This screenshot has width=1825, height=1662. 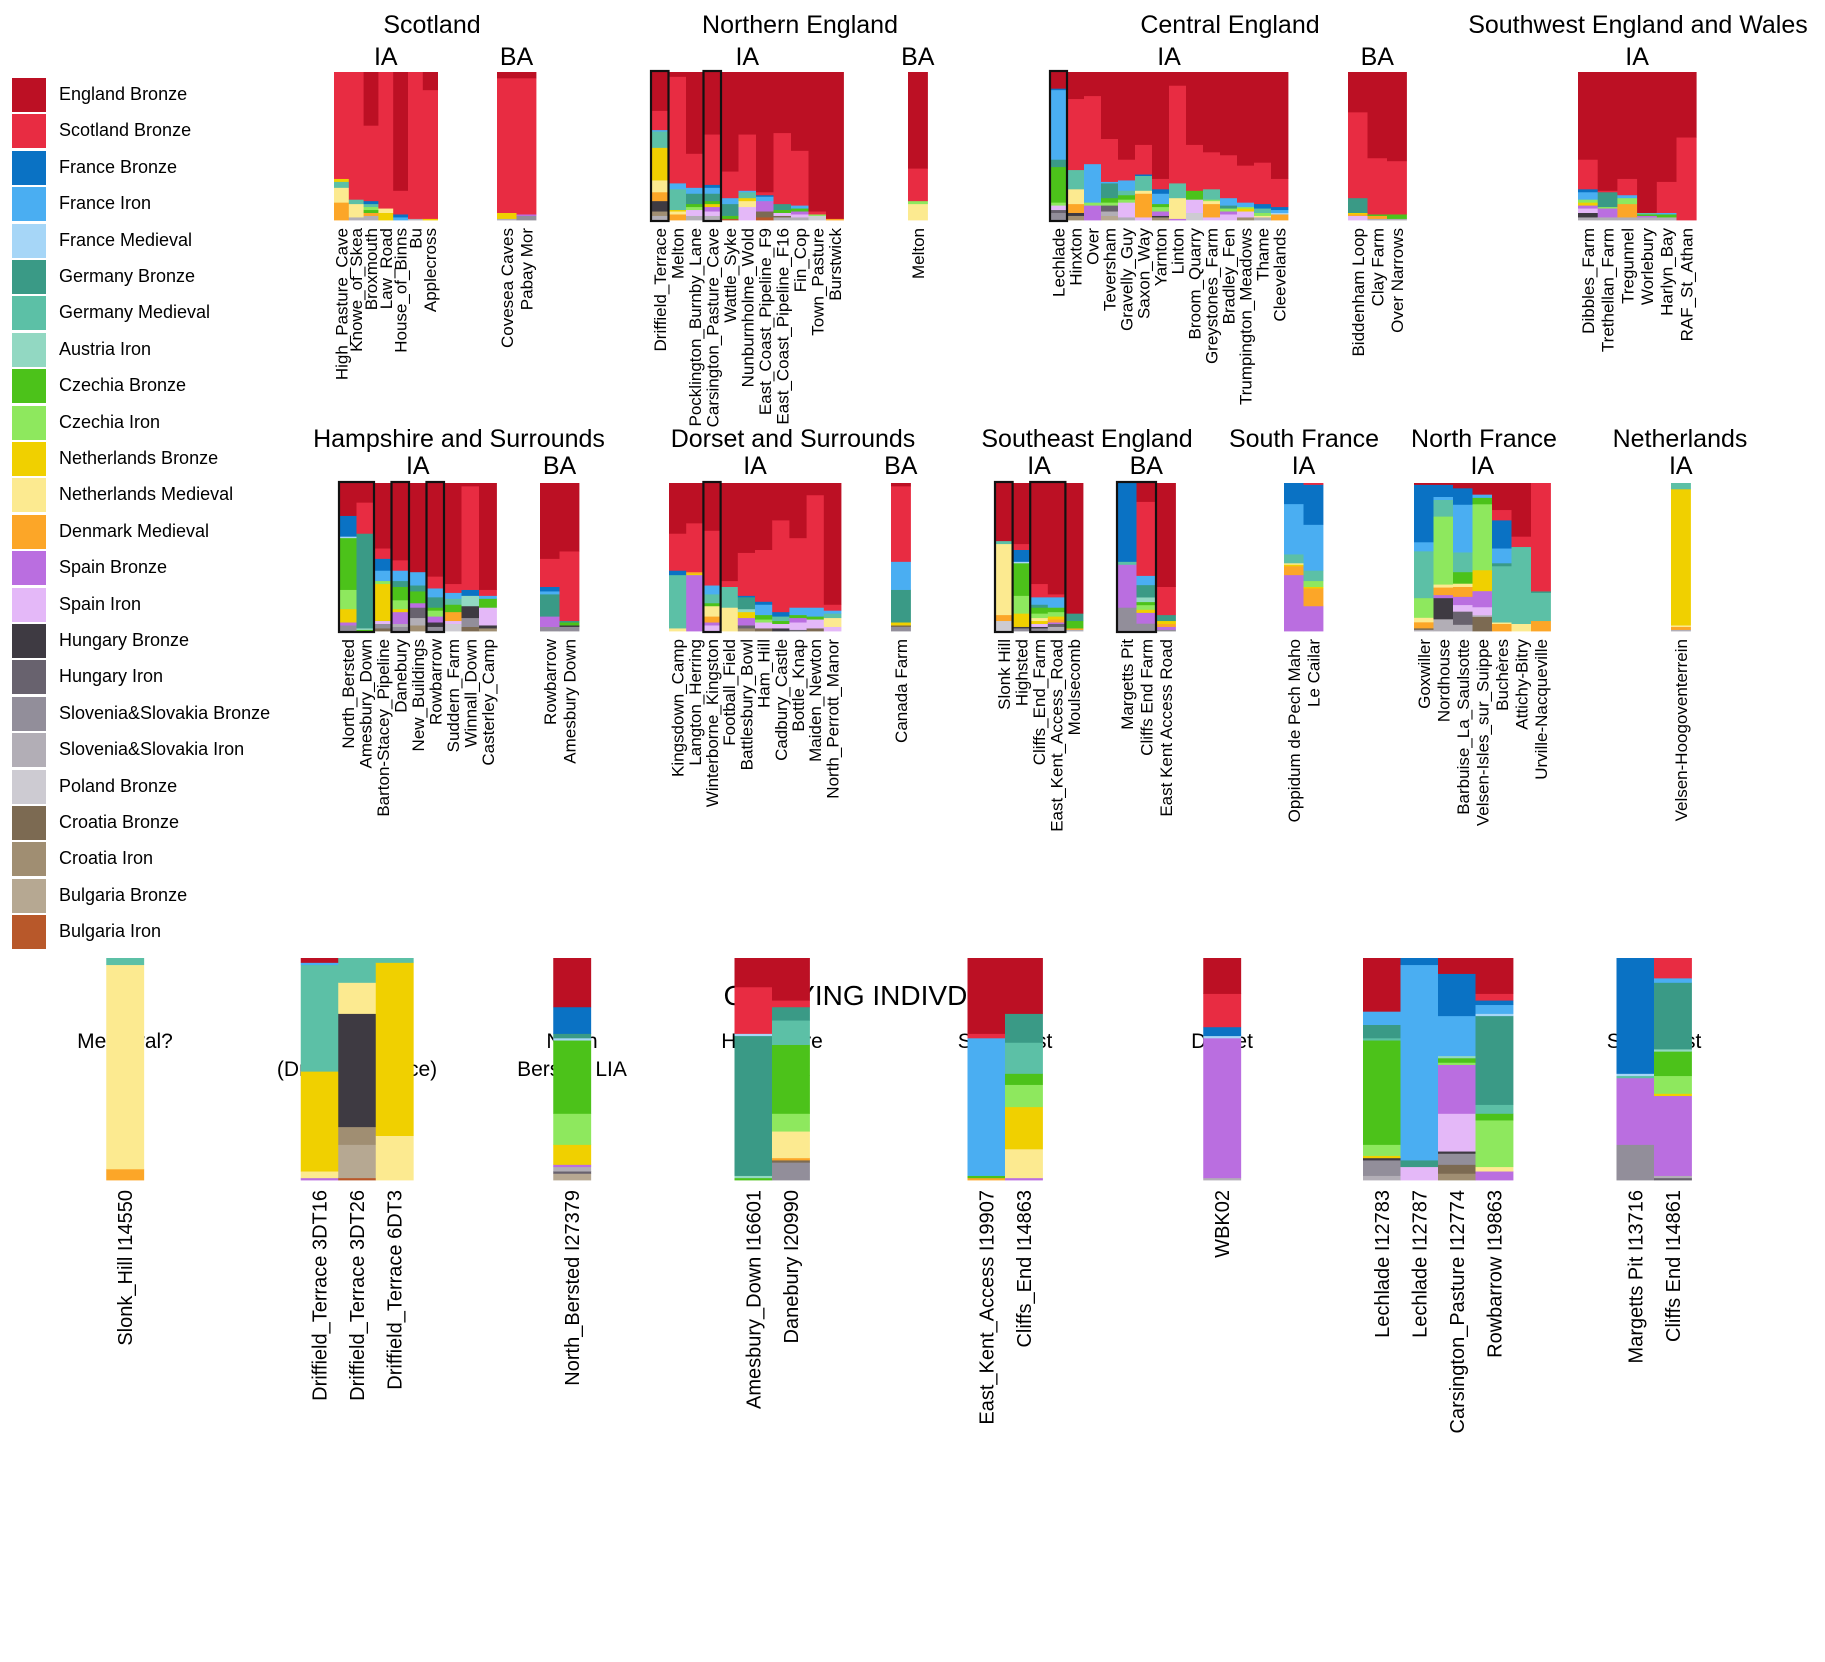 What do you see at coordinates (157, 422) in the screenshot?
I see `legend-item: Czechia Iron` at bounding box center [157, 422].